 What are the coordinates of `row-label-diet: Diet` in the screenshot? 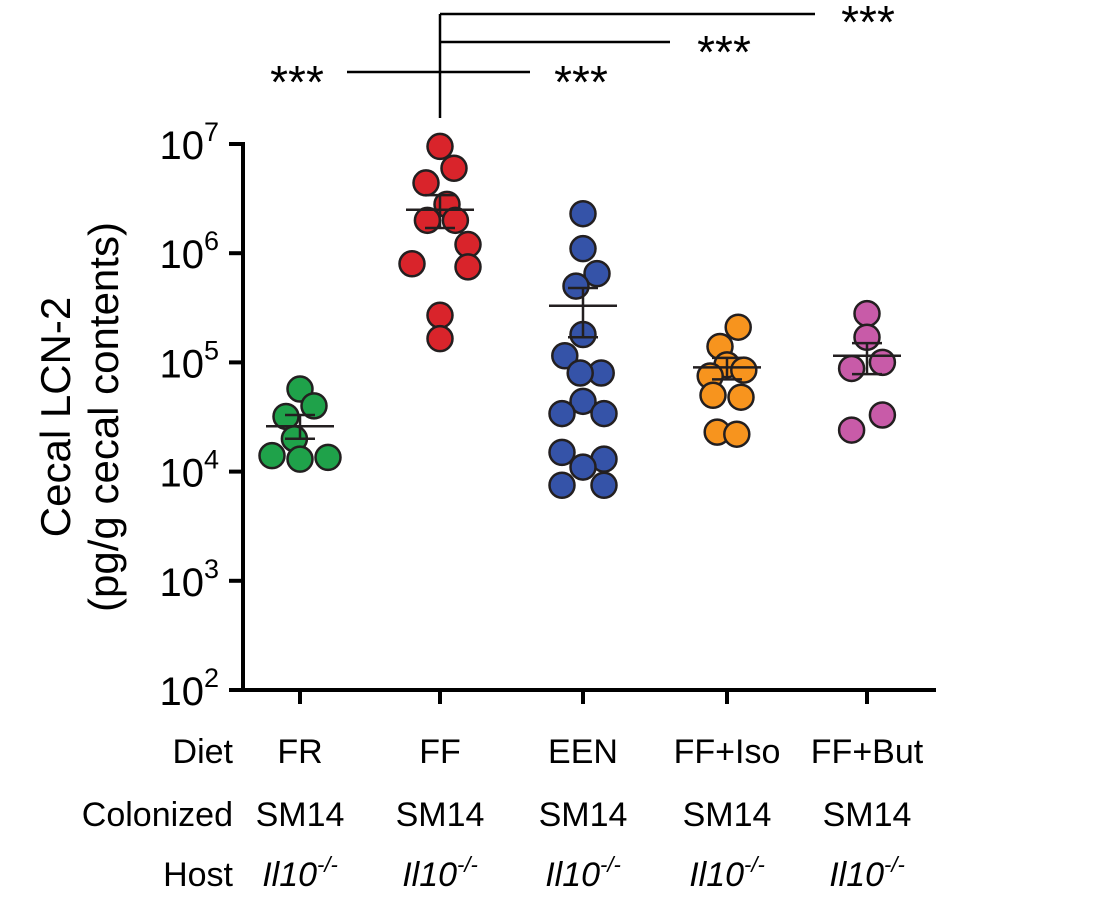 It's located at (203, 752).